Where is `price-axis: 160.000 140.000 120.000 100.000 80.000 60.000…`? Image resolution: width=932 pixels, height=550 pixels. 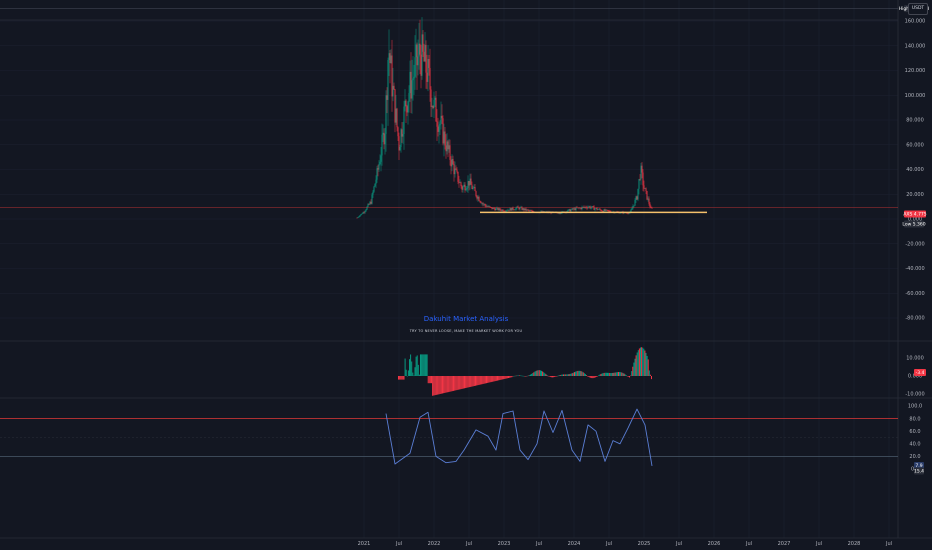 price-axis: 160.000 140.000 120.000 100.000 80.000 60.000… is located at coordinates (914, 240).